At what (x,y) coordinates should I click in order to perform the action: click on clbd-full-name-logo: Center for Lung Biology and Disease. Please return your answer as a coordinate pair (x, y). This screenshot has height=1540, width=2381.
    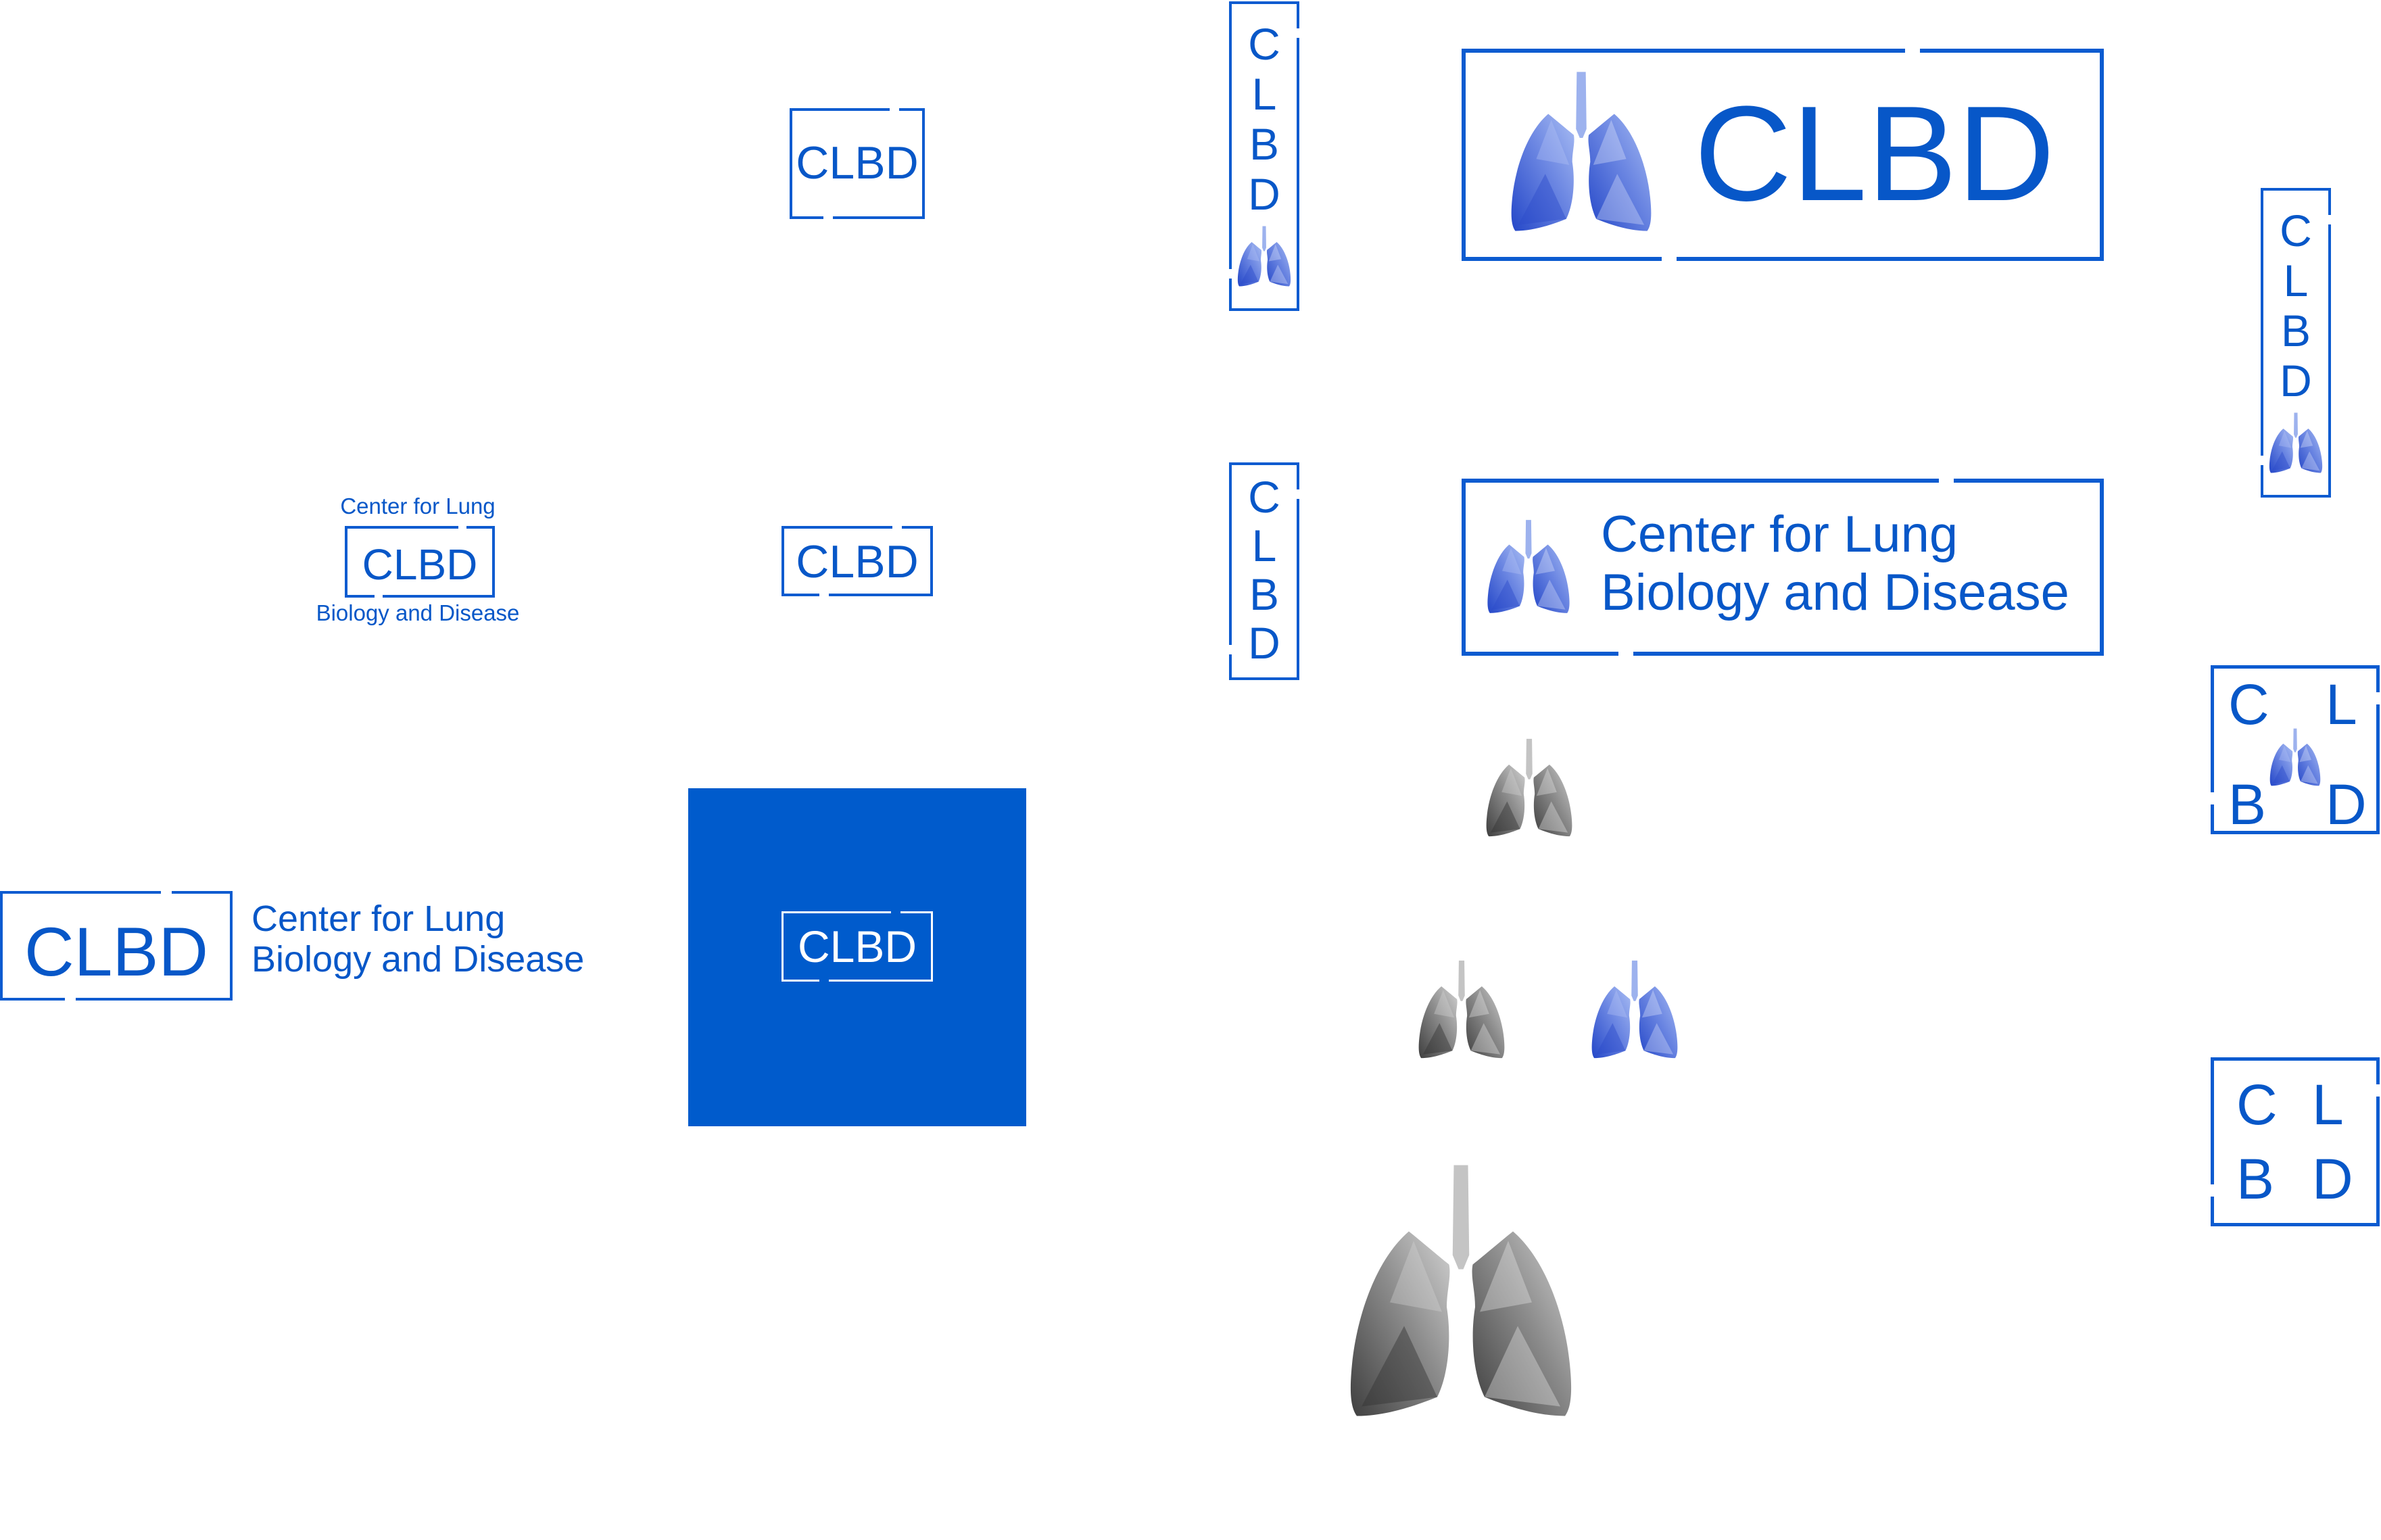
    Looking at the image, I should click on (1783, 567).